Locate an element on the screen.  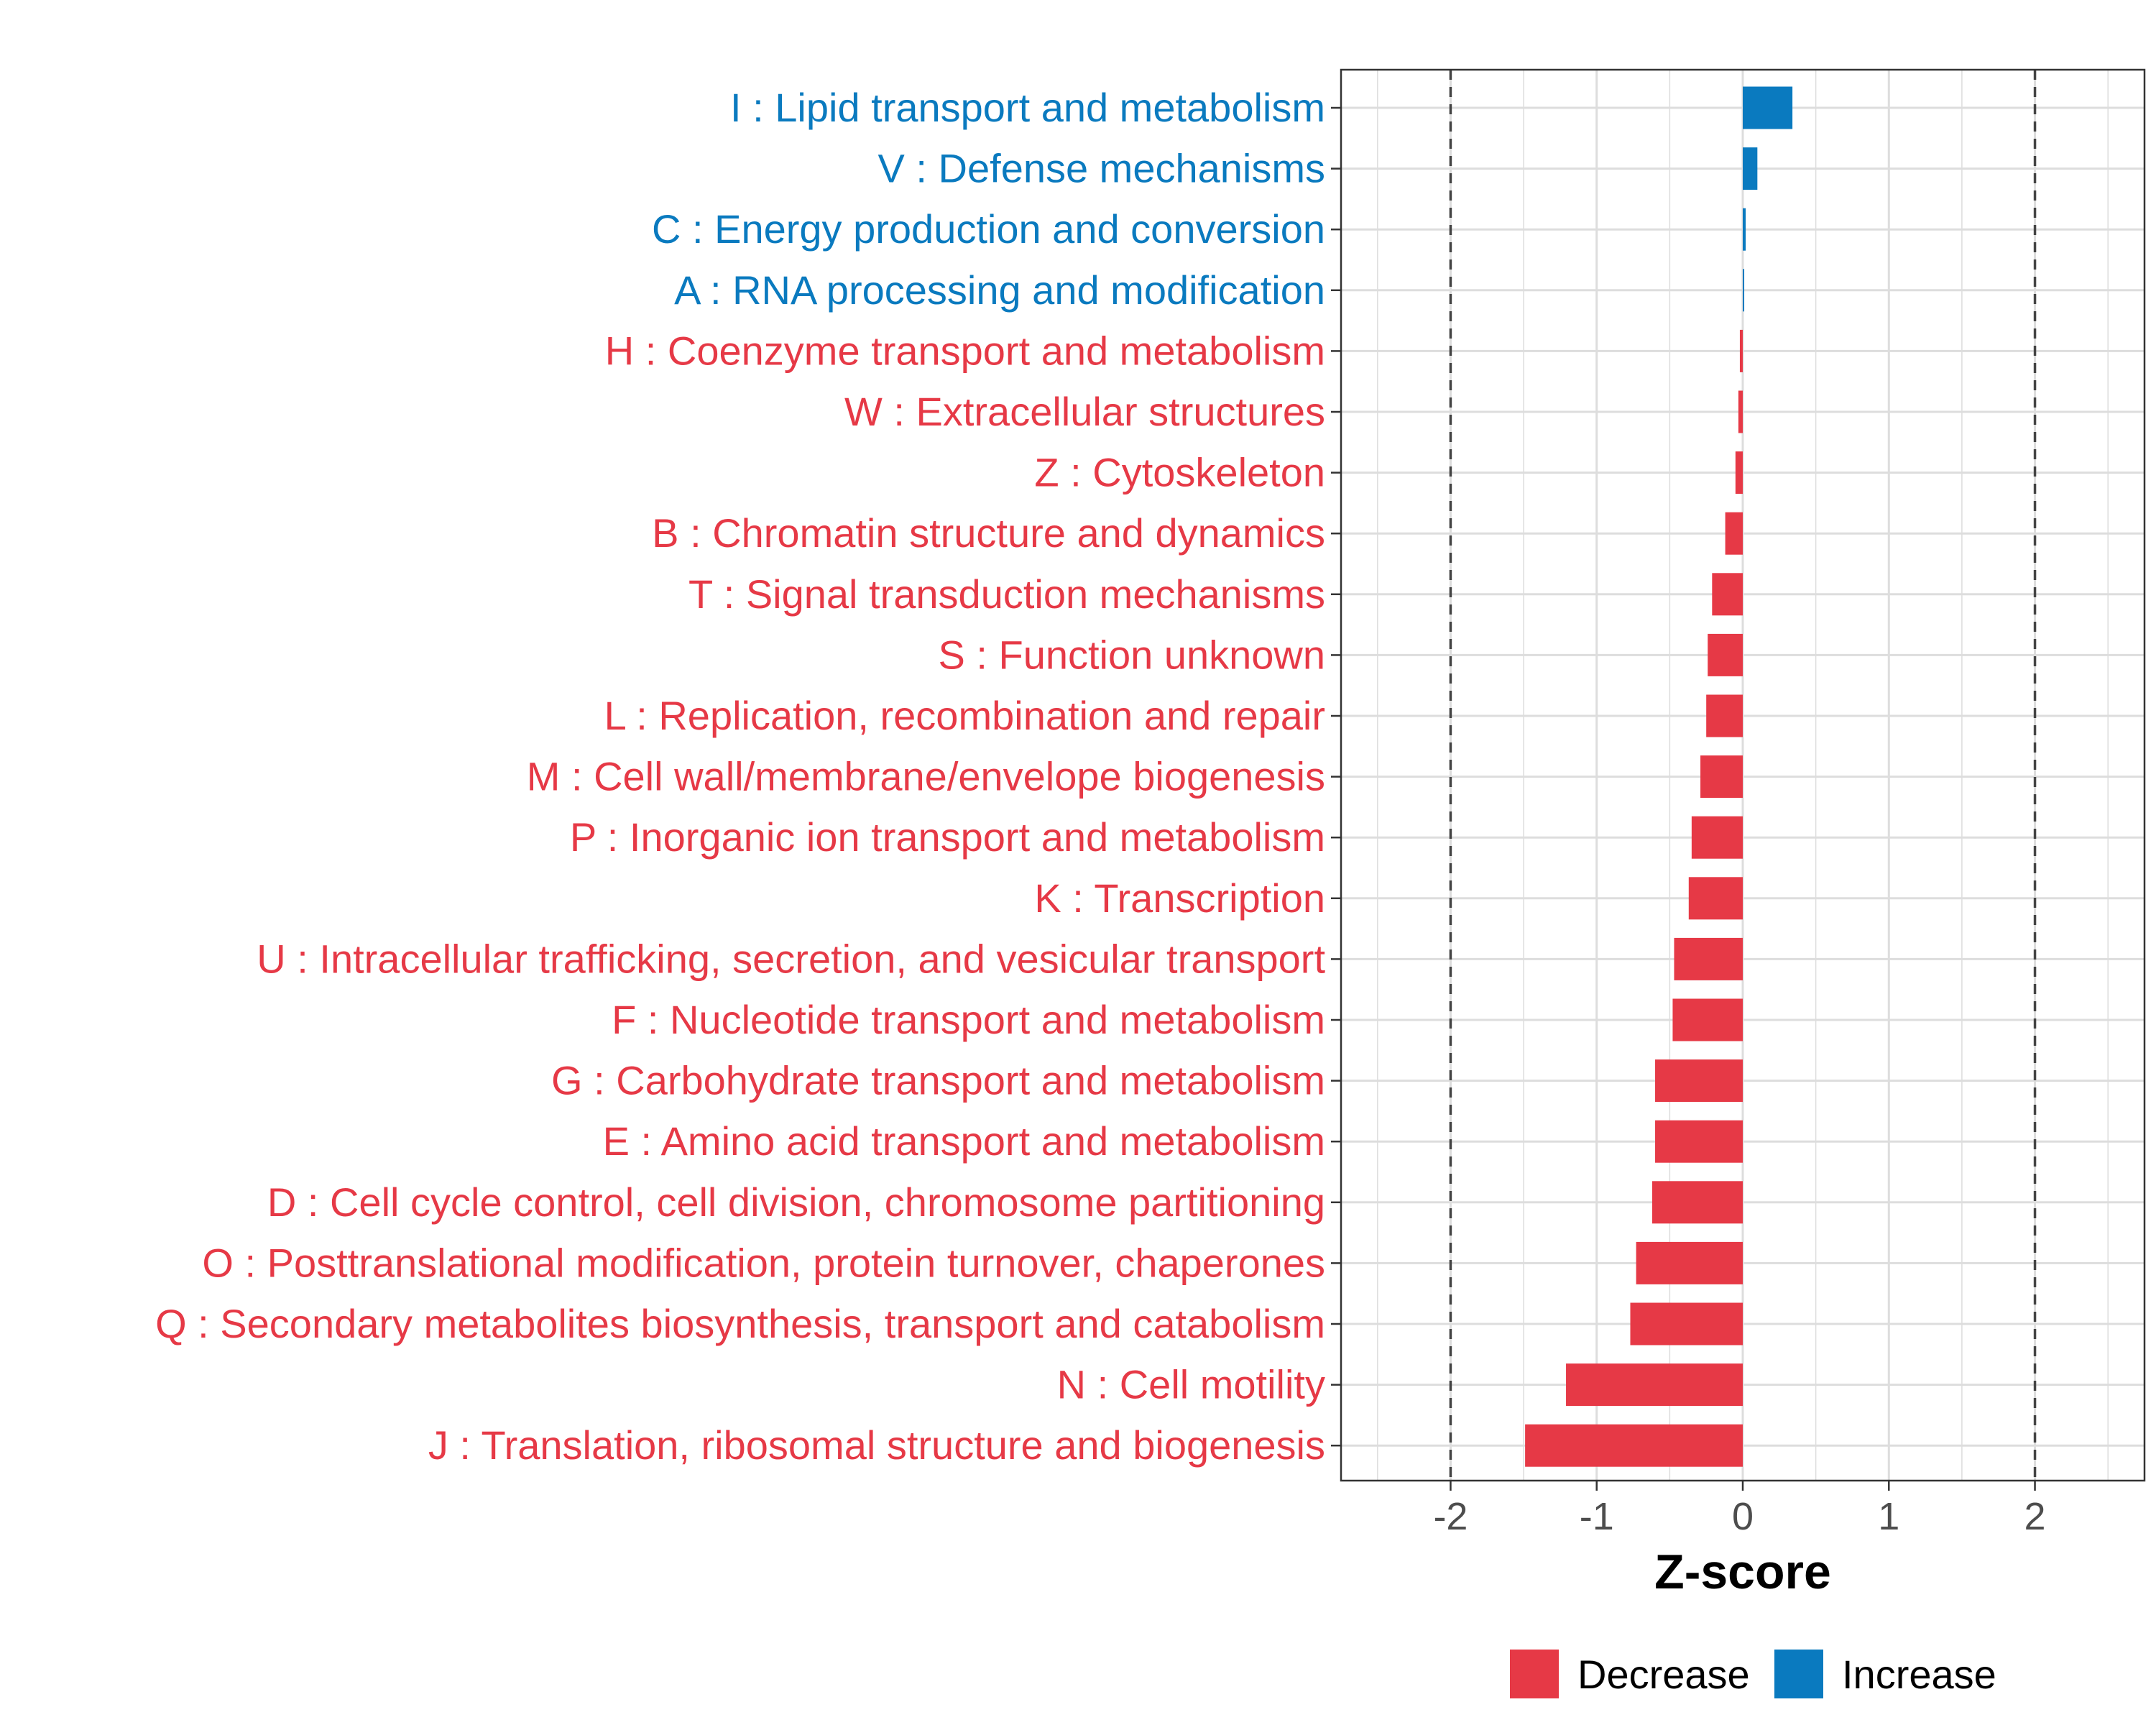
legend-label: Increase is located at coordinates (1919, 1674).